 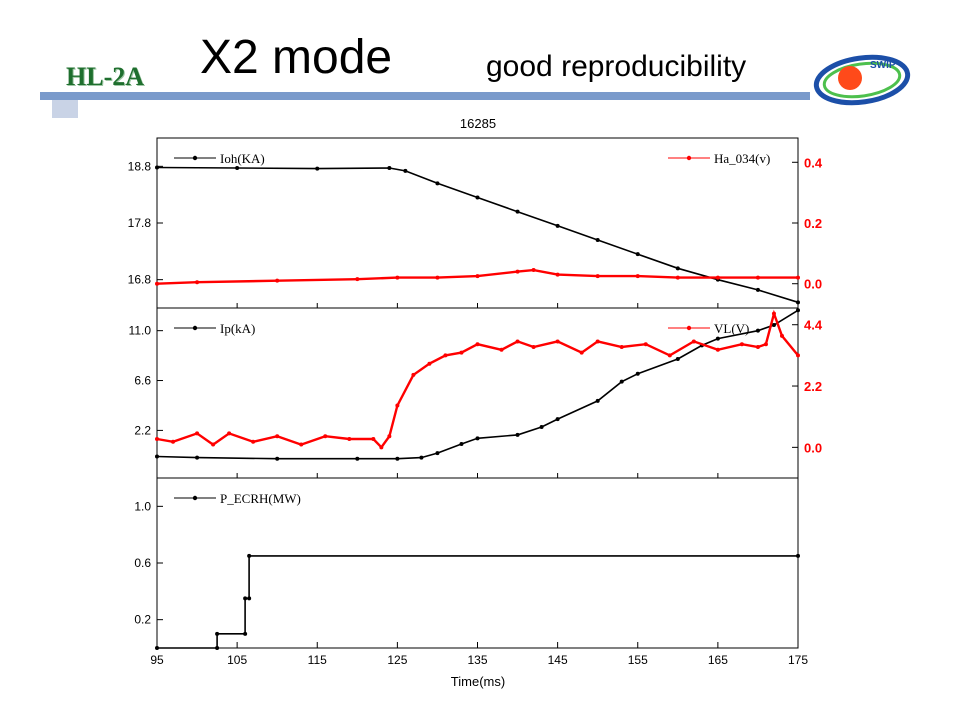 I want to click on figure-title: 16285, so click(x=478, y=123).